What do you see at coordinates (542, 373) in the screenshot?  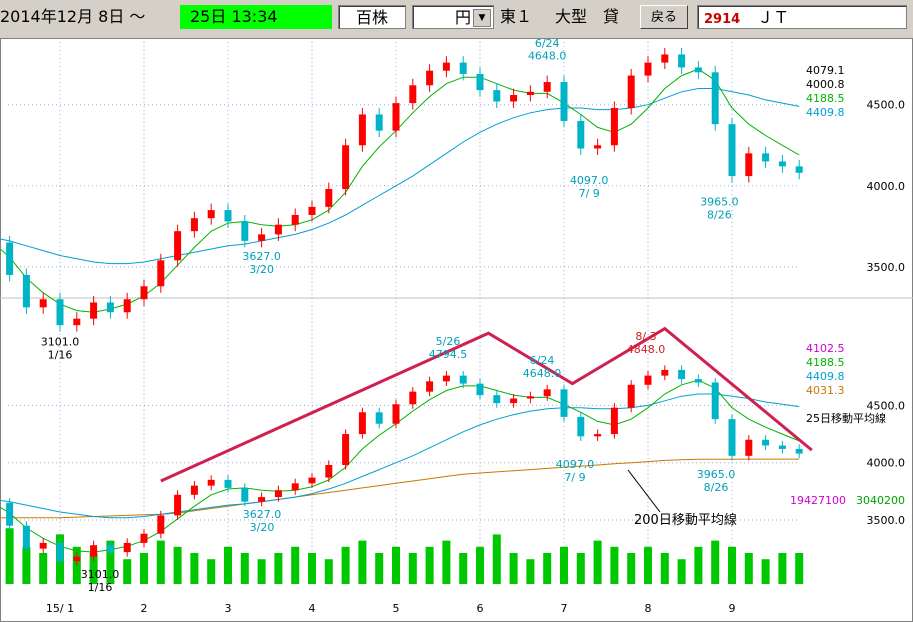 I see `lower-annotation-value: 4648.0` at bounding box center [542, 373].